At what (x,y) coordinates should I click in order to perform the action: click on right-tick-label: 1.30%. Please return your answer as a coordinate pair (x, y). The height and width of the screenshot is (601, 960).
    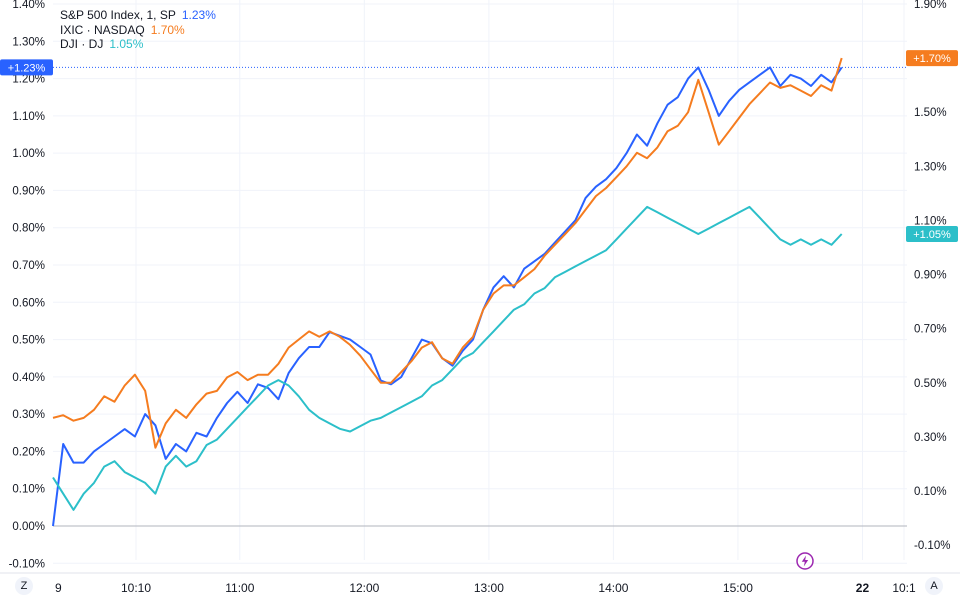
    Looking at the image, I should click on (930, 167).